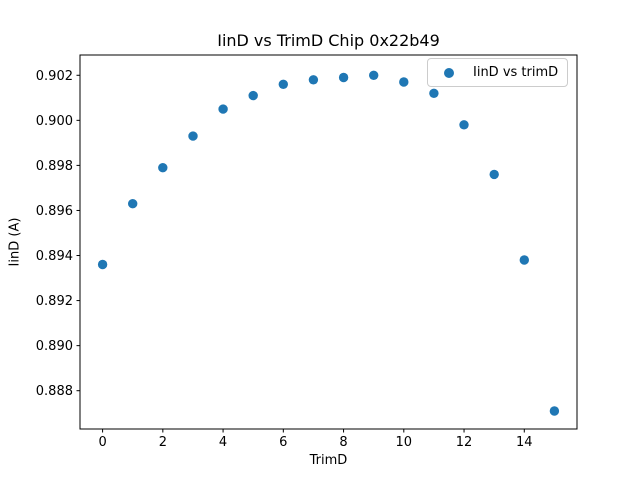 The image size is (640, 480). Describe the element at coordinates (163, 442) in the screenshot. I see `x-tick-label: 2` at that location.